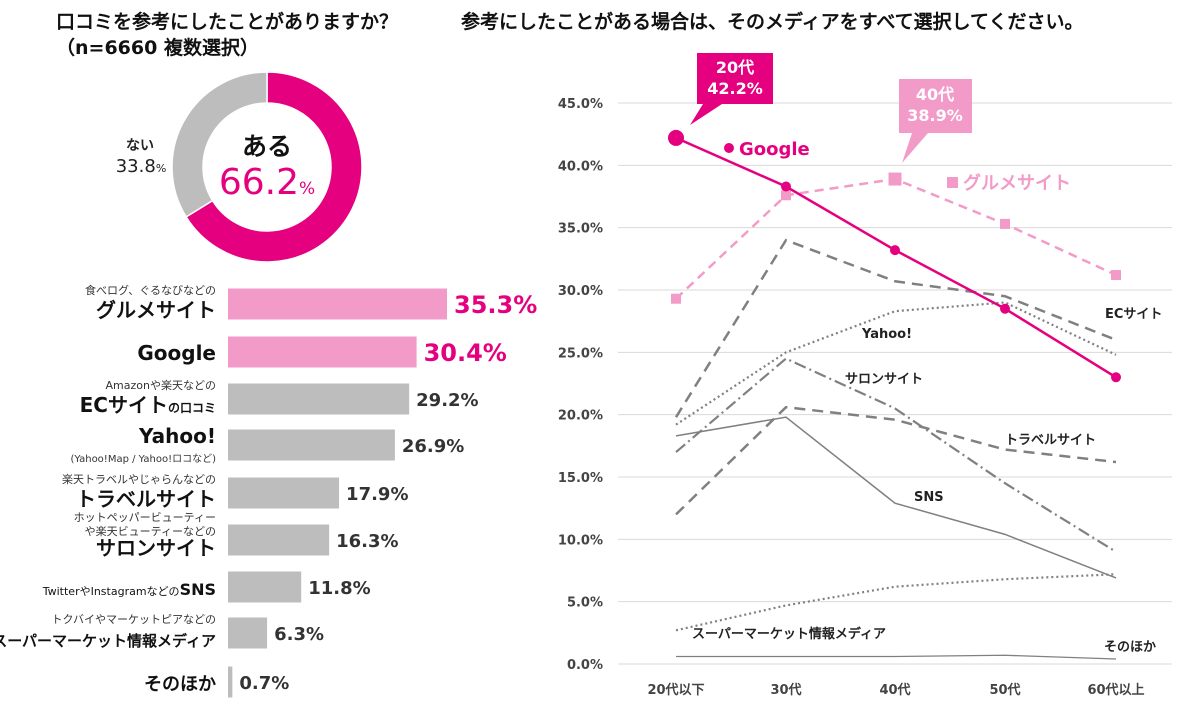 This screenshot has height=716, width=1191. I want to click on y-tick-label: 40.0%, so click(580, 166).